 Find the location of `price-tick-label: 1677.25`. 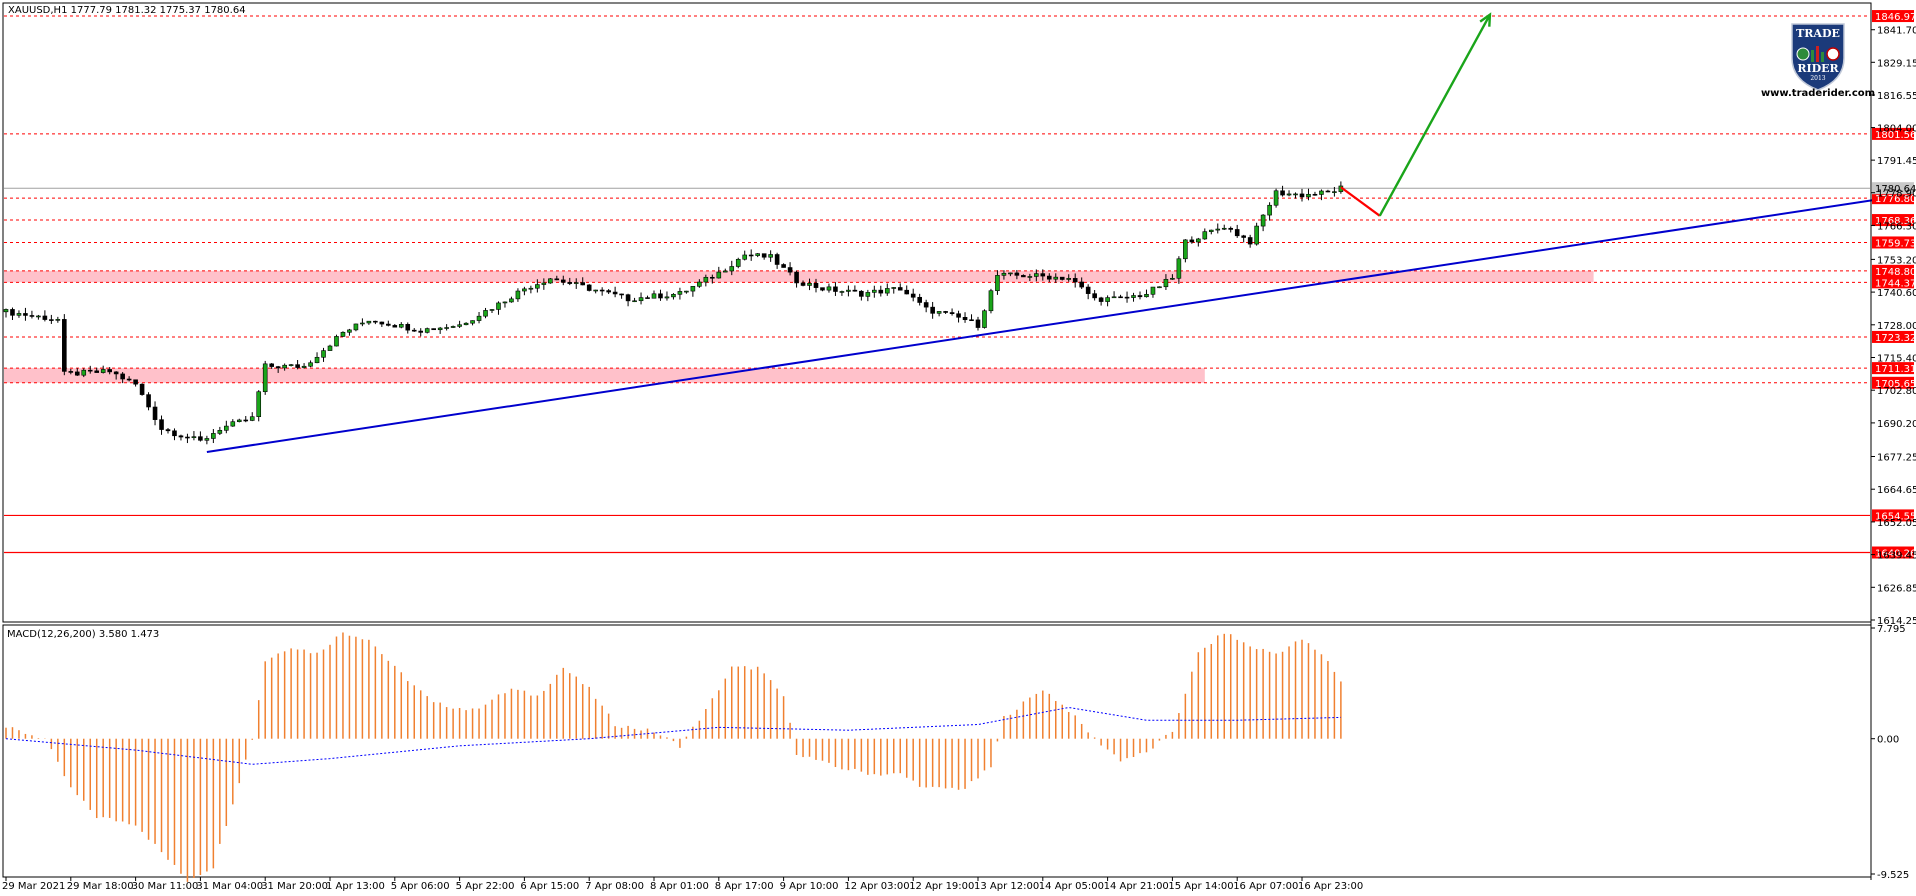

price-tick-label: 1677.25 is located at coordinates (1896, 458).